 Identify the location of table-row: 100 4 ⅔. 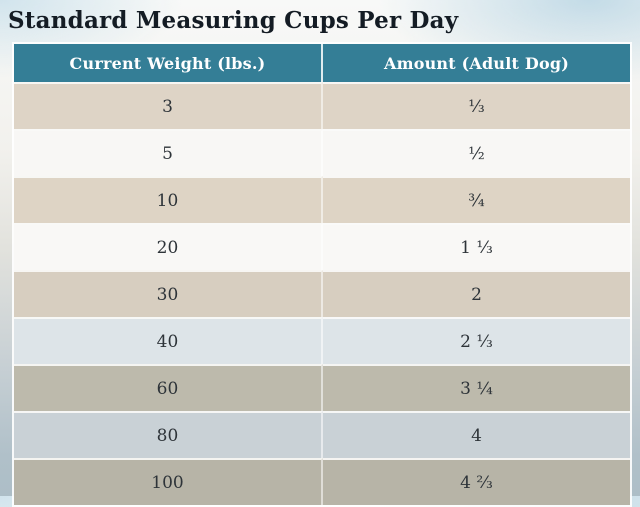
(322, 481).